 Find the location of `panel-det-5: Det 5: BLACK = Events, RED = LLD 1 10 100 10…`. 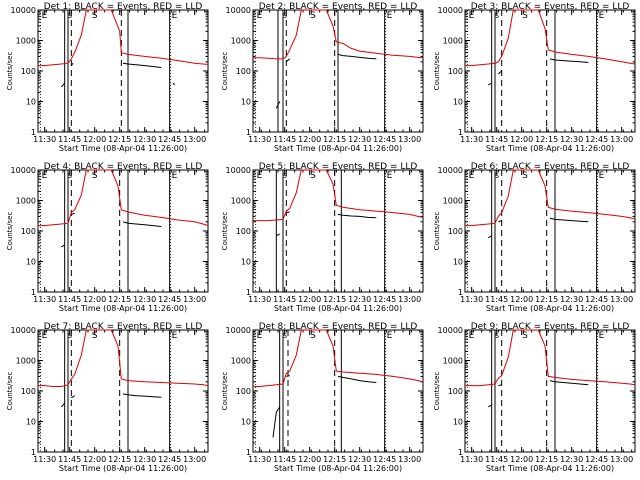

panel-det-5: Det 5: BLACK = Events, RED = LLD 1 10 100 10… is located at coordinates (322, 237).